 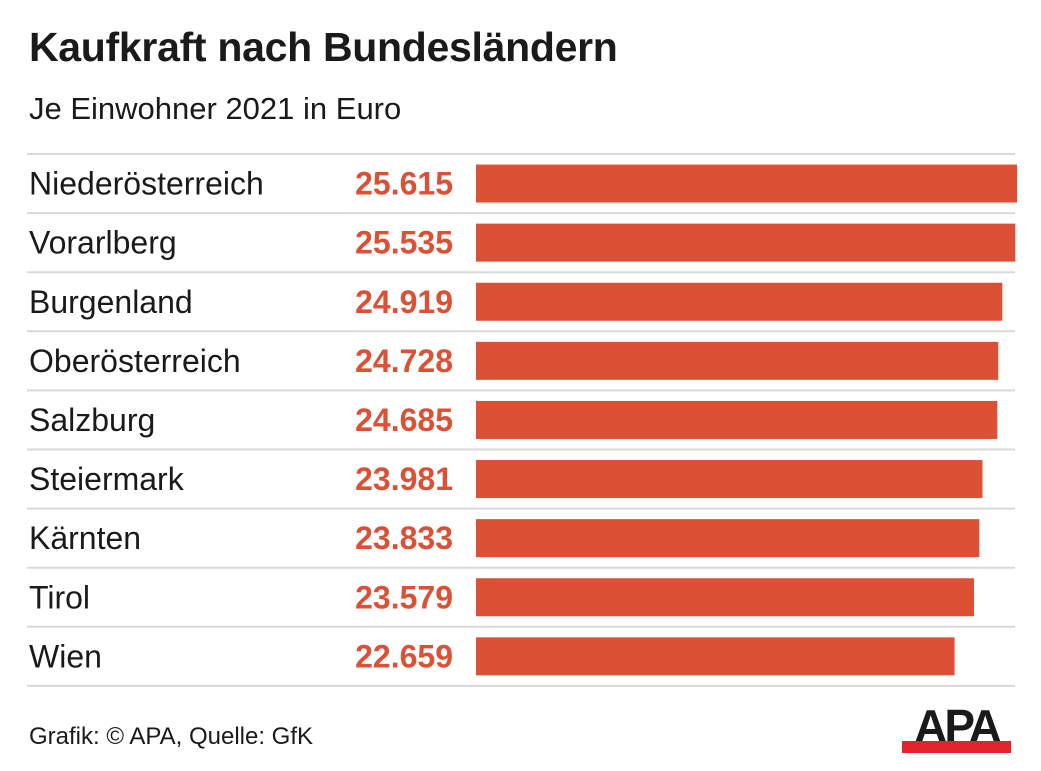 I want to click on value-label: 23.833, so click(x=404, y=538).